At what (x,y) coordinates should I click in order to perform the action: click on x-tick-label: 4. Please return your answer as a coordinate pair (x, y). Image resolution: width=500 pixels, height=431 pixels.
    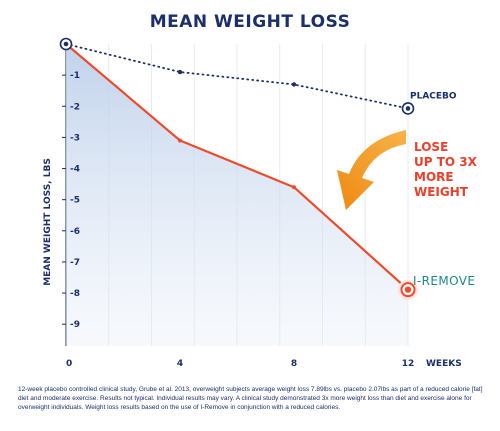
    Looking at the image, I should click on (180, 364).